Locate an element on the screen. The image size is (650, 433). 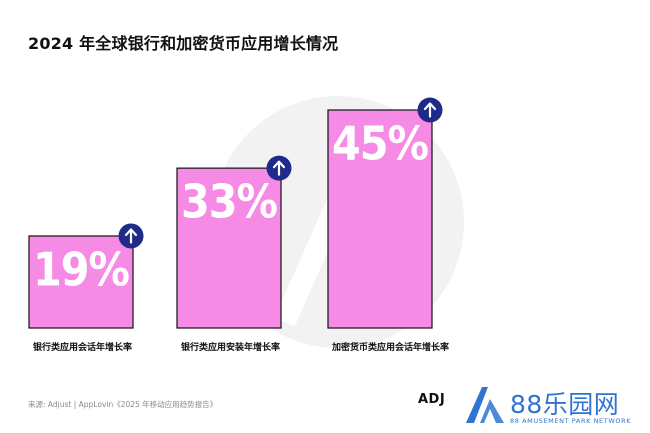
category-label: 加密货币类应用会话年增长率 is located at coordinates (390, 347).